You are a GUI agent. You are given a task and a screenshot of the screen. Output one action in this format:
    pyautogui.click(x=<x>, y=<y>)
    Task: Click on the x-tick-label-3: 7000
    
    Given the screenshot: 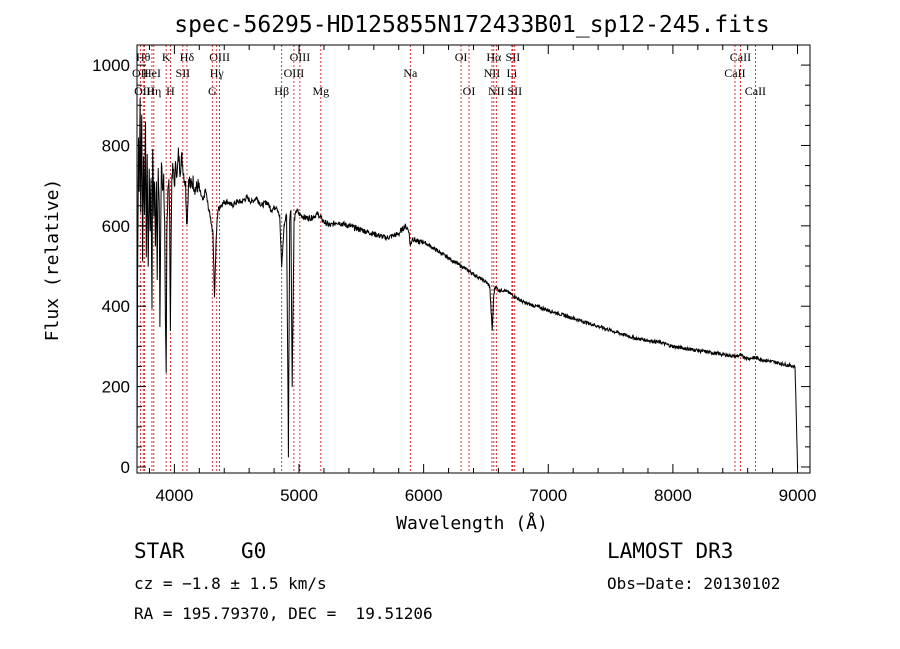 What is the action you would take?
    pyautogui.click(x=548, y=495)
    